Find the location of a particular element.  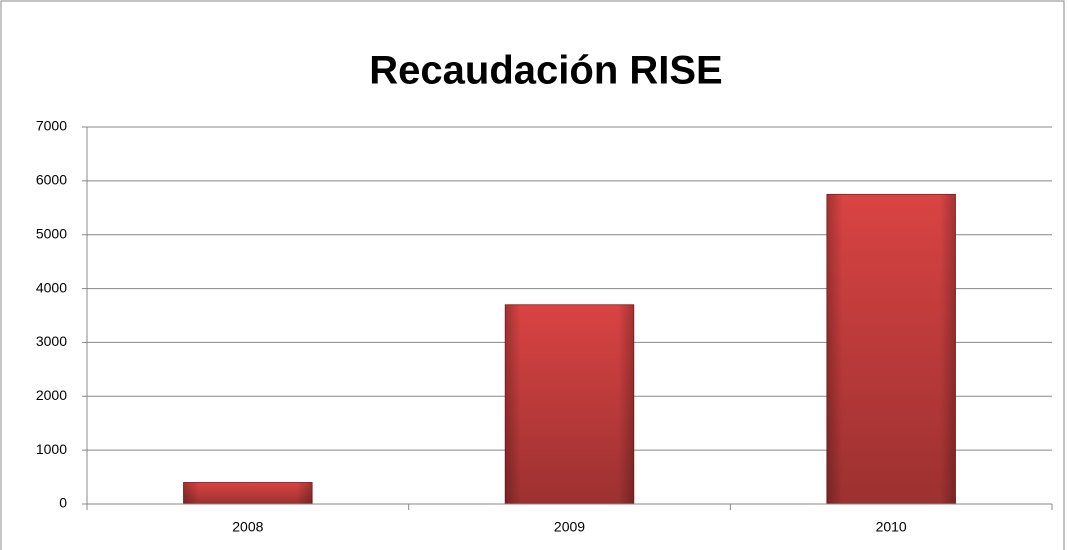

chart-title: Recaudación RISE is located at coordinates (545, 71).